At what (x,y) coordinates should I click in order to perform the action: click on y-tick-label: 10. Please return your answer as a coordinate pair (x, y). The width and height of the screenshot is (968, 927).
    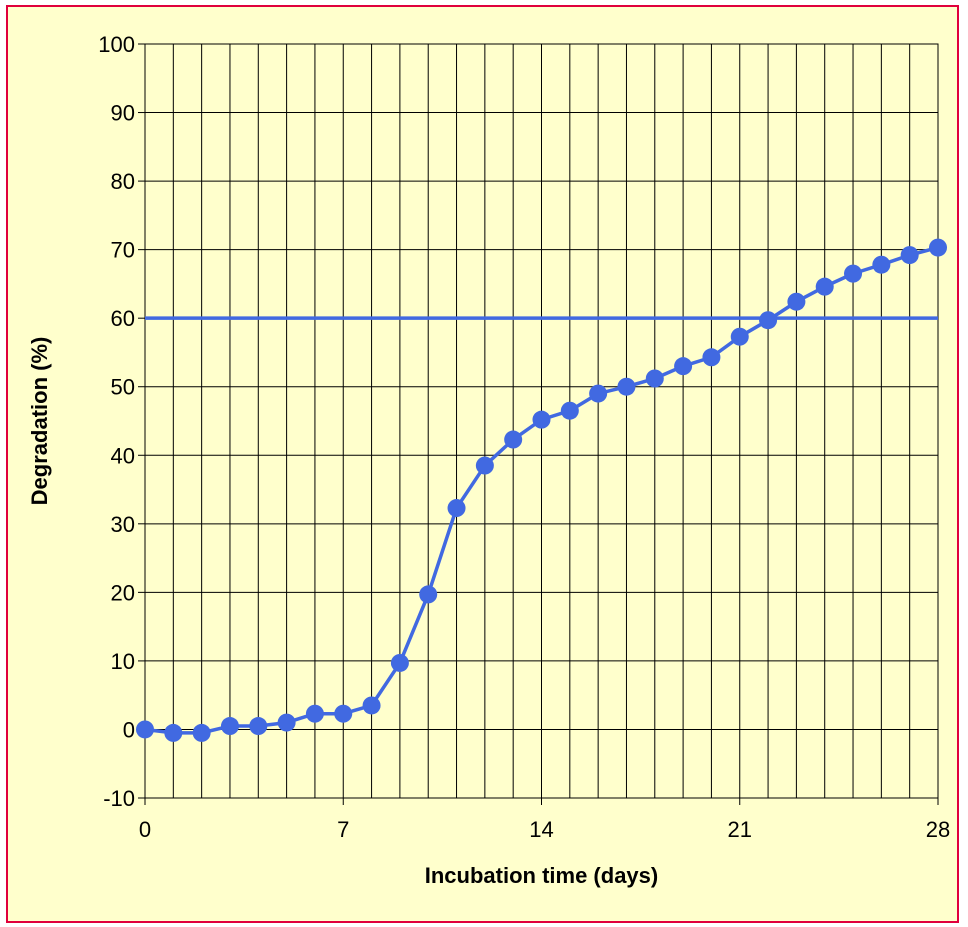
    Looking at the image, I should click on (123, 661).